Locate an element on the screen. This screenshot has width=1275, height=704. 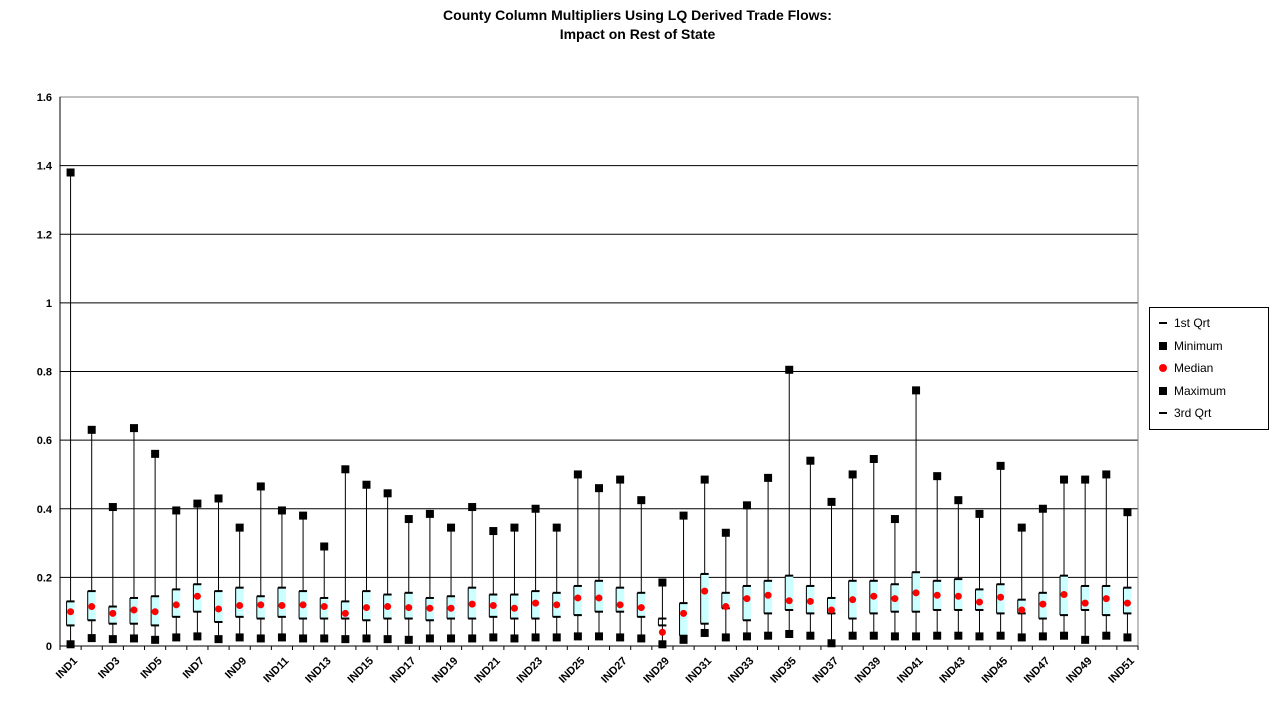
y-tick-label: 1.2 is located at coordinates (44, 235).